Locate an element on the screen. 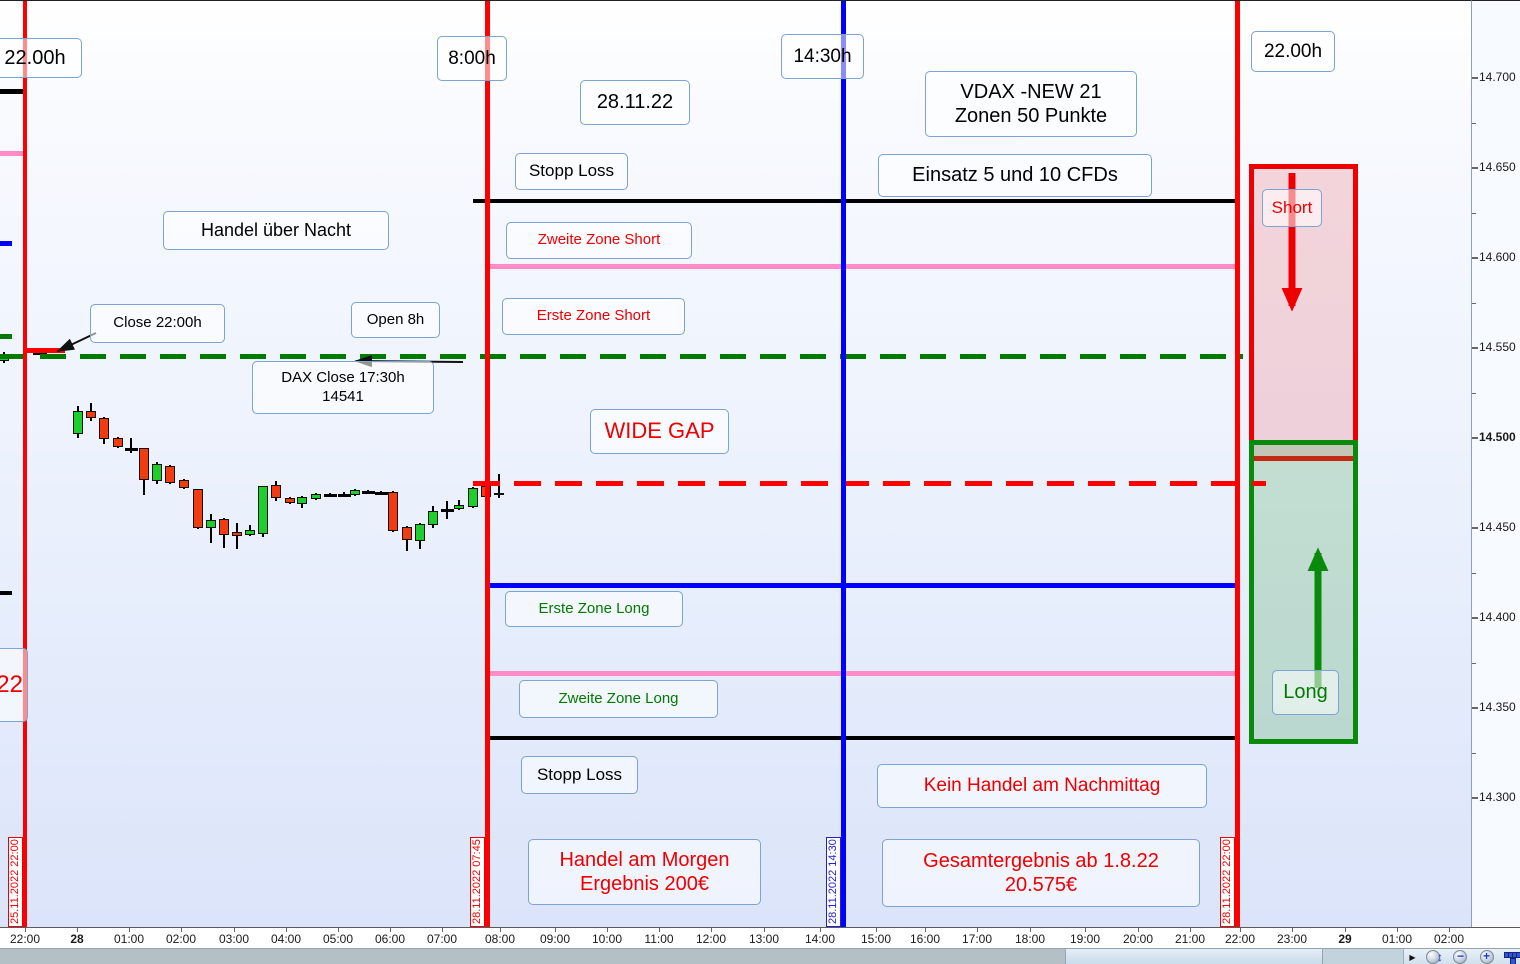 The width and height of the screenshot is (1520, 964). zoom-in-glyph: + is located at coordinates (1487, 956).